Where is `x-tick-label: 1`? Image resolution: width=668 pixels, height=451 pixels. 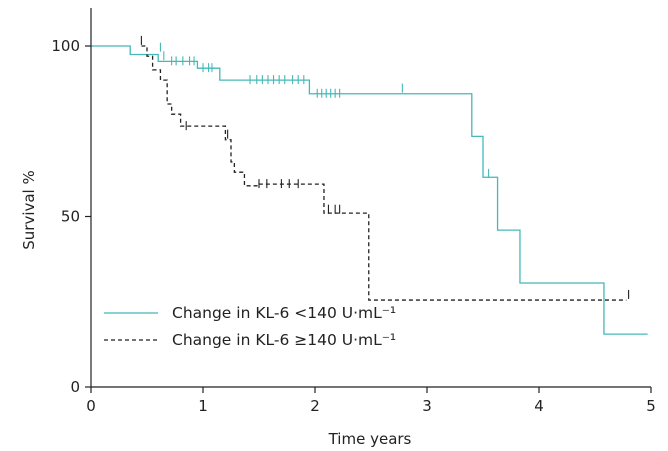
x-tick-label: 1 is located at coordinates (203, 406).